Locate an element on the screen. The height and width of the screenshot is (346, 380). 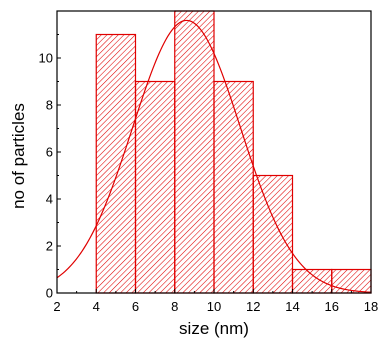
x-tick-label: 2 is located at coordinates (56, 306).